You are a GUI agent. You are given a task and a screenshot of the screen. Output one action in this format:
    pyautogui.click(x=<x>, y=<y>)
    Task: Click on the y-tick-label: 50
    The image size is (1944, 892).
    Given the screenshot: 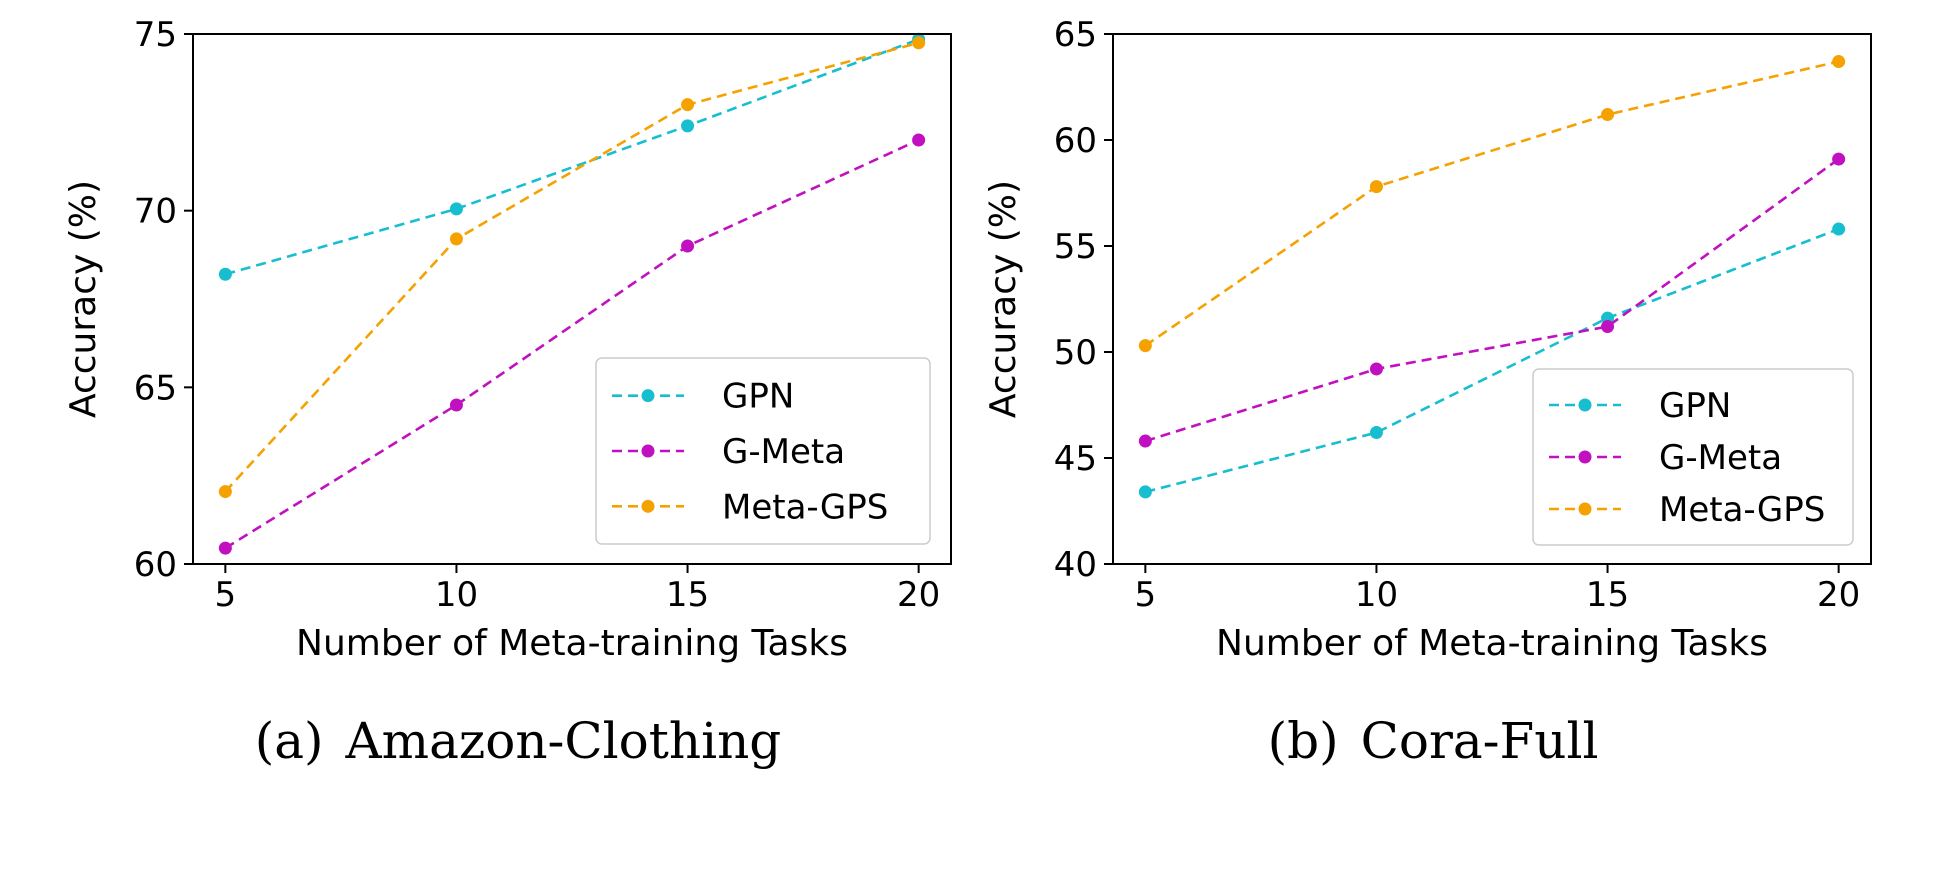 What is the action you would take?
    pyautogui.click(x=1075, y=353)
    